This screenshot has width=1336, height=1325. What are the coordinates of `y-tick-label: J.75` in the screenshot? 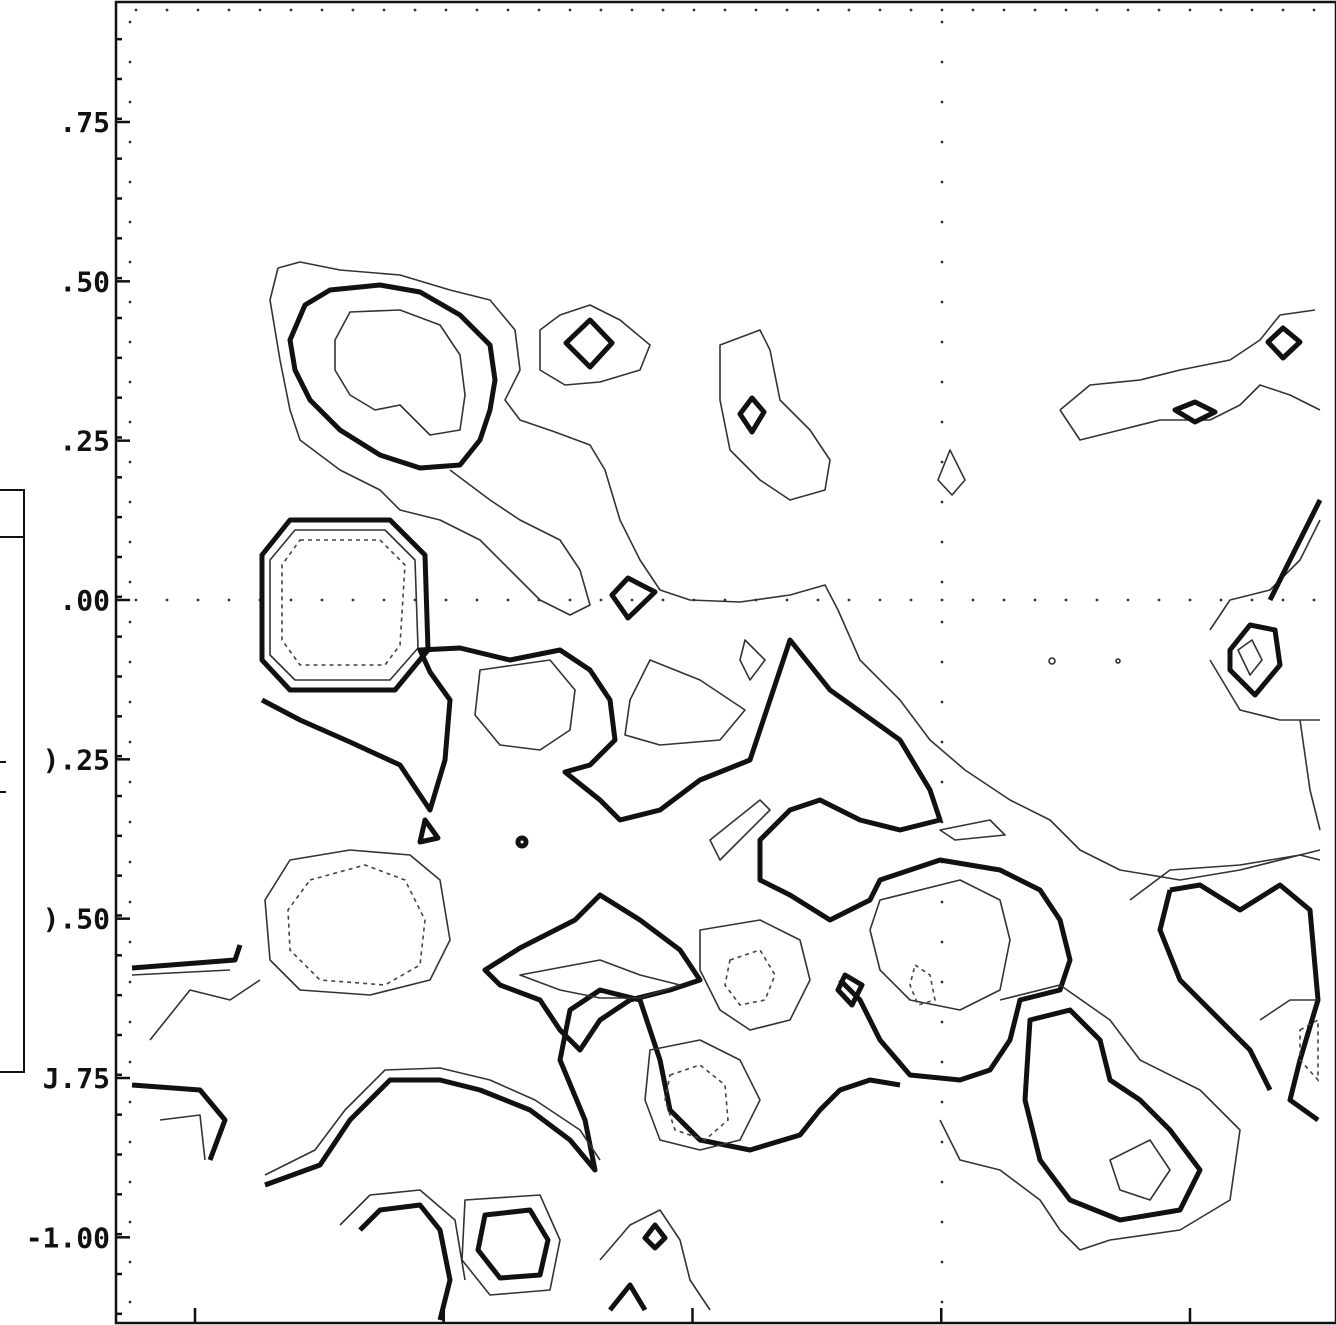 It's located at (76, 1078).